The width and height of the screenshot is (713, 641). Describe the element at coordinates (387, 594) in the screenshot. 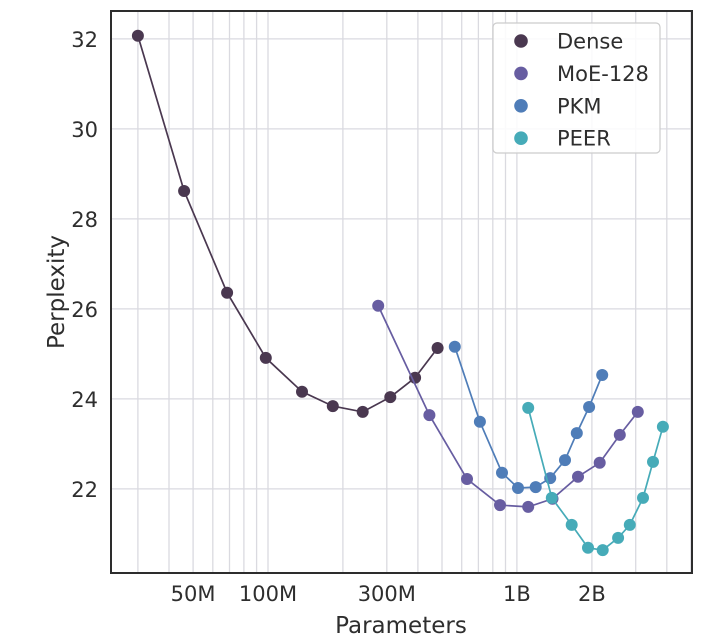

I see `x-tick-label: 300M` at that location.